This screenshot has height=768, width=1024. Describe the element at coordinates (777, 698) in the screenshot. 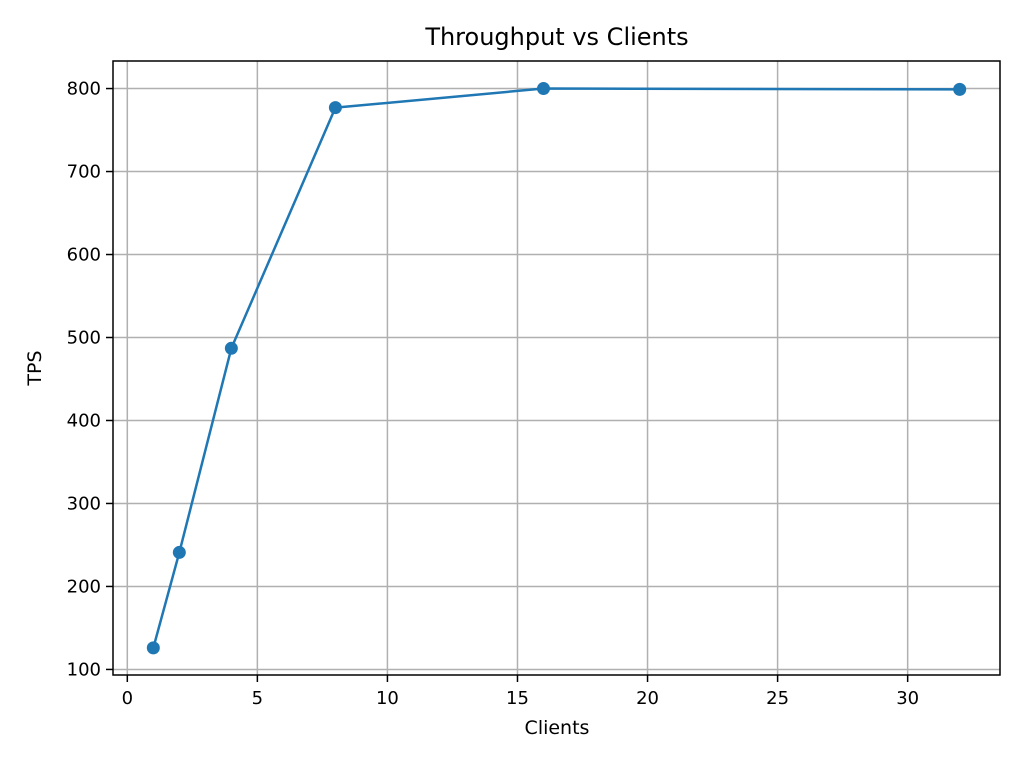

I see `x-tick-label: 25` at that location.